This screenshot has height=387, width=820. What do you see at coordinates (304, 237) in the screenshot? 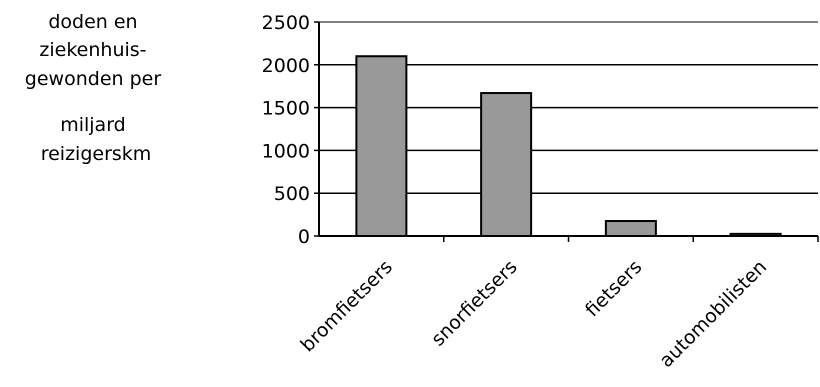
I see `y-tick-label: 0` at bounding box center [304, 237].